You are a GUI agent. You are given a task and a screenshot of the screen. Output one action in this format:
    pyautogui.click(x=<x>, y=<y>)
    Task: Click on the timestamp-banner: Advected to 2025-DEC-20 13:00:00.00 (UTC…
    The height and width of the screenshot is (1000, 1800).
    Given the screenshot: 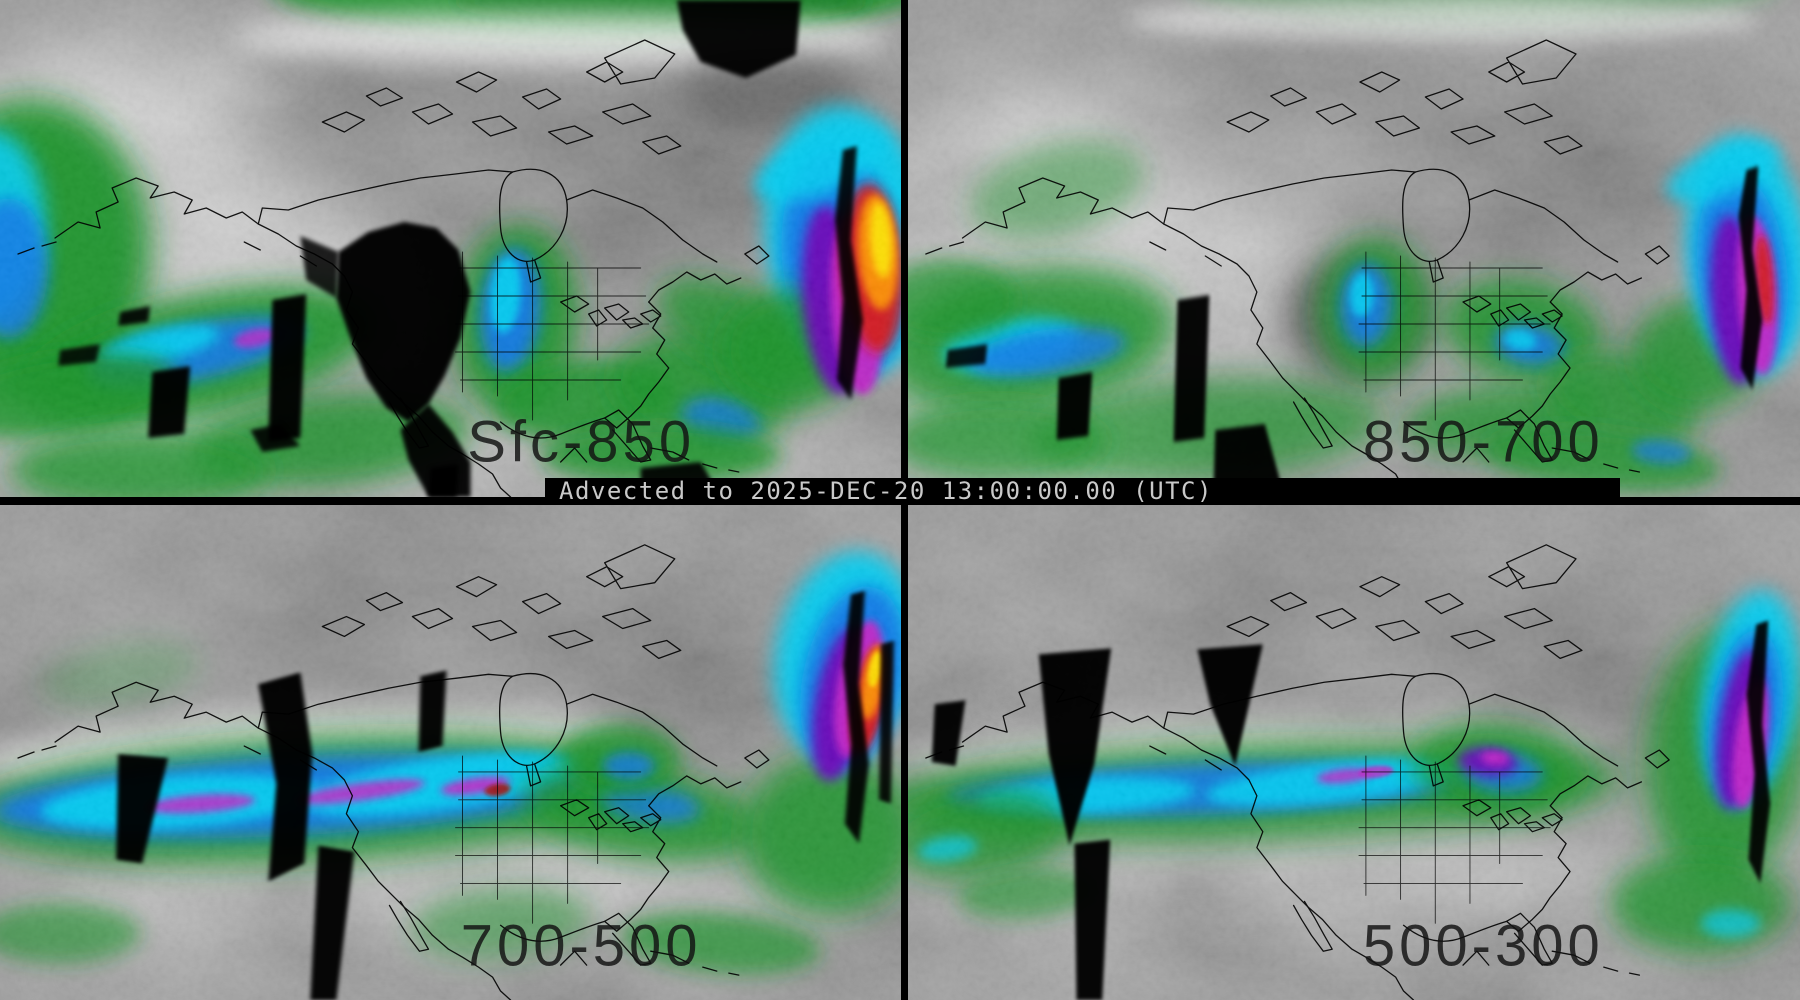 What is the action you would take?
    pyautogui.click(x=1082, y=491)
    